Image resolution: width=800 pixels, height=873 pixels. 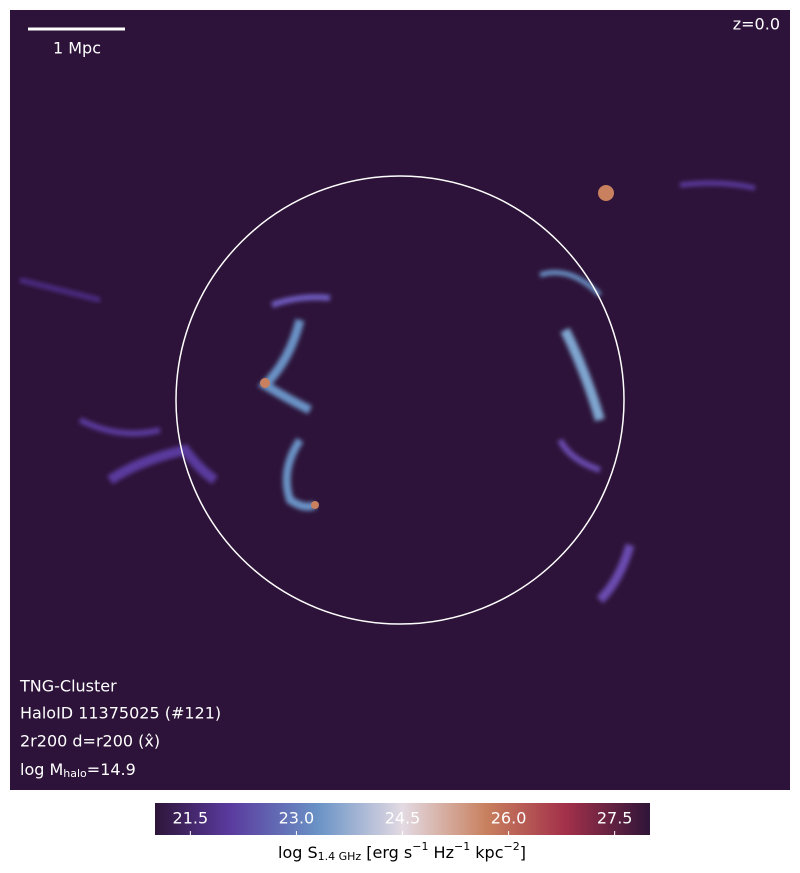 I want to click on redshift: z=0.0, so click(x=756, y=24).